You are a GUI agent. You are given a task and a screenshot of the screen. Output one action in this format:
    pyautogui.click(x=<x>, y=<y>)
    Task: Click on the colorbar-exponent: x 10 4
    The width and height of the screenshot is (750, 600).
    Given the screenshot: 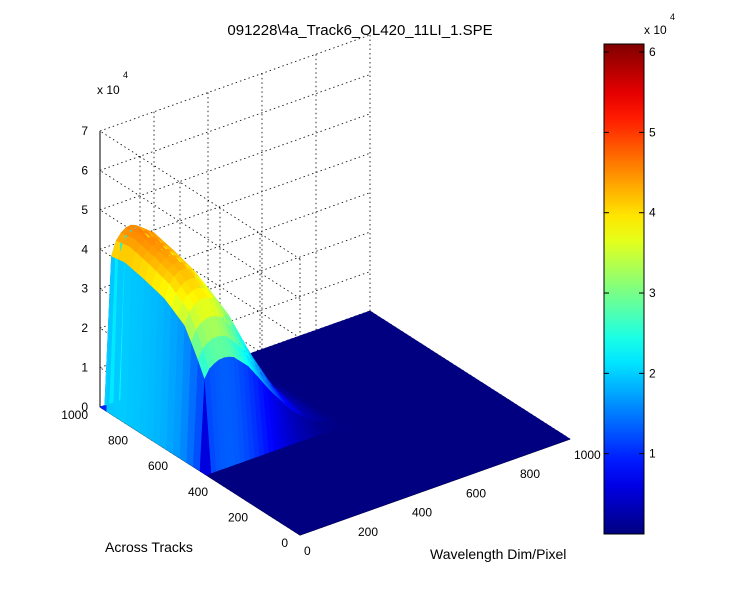 What is the action you would take?
    pyautogui.click(x=659, y=24)
    